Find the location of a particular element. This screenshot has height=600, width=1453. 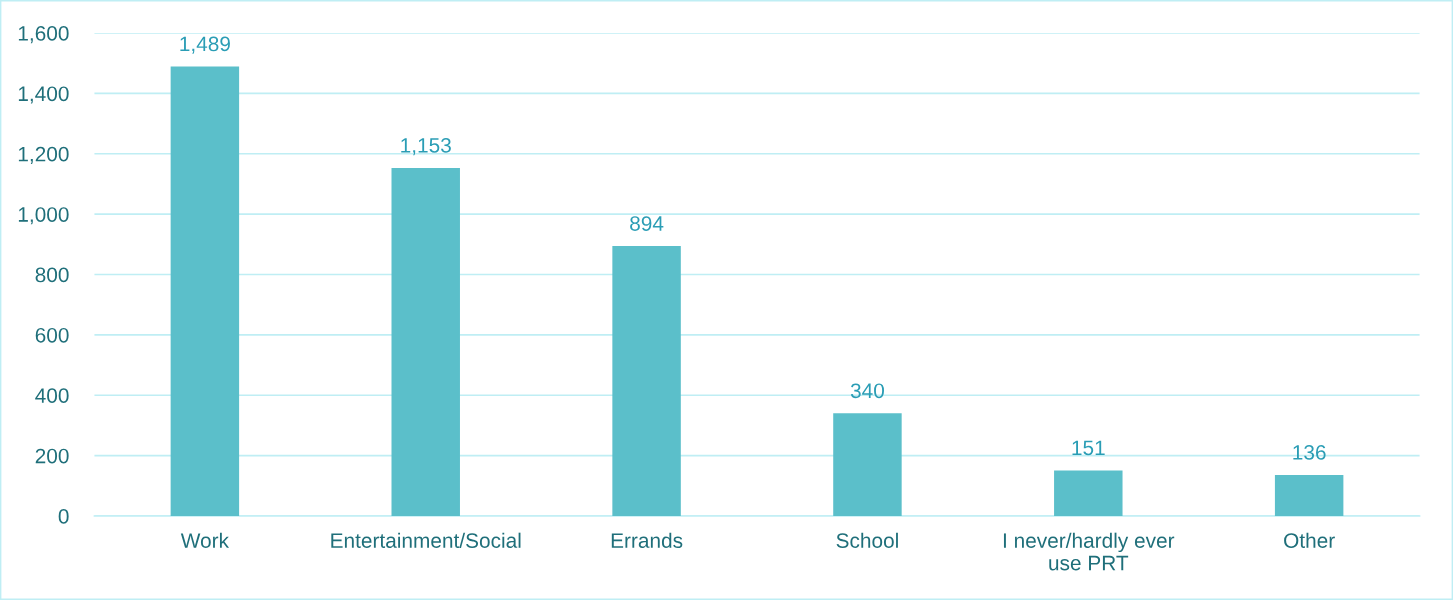

y-tick-label: 600 is located at coordinates (52, 335).